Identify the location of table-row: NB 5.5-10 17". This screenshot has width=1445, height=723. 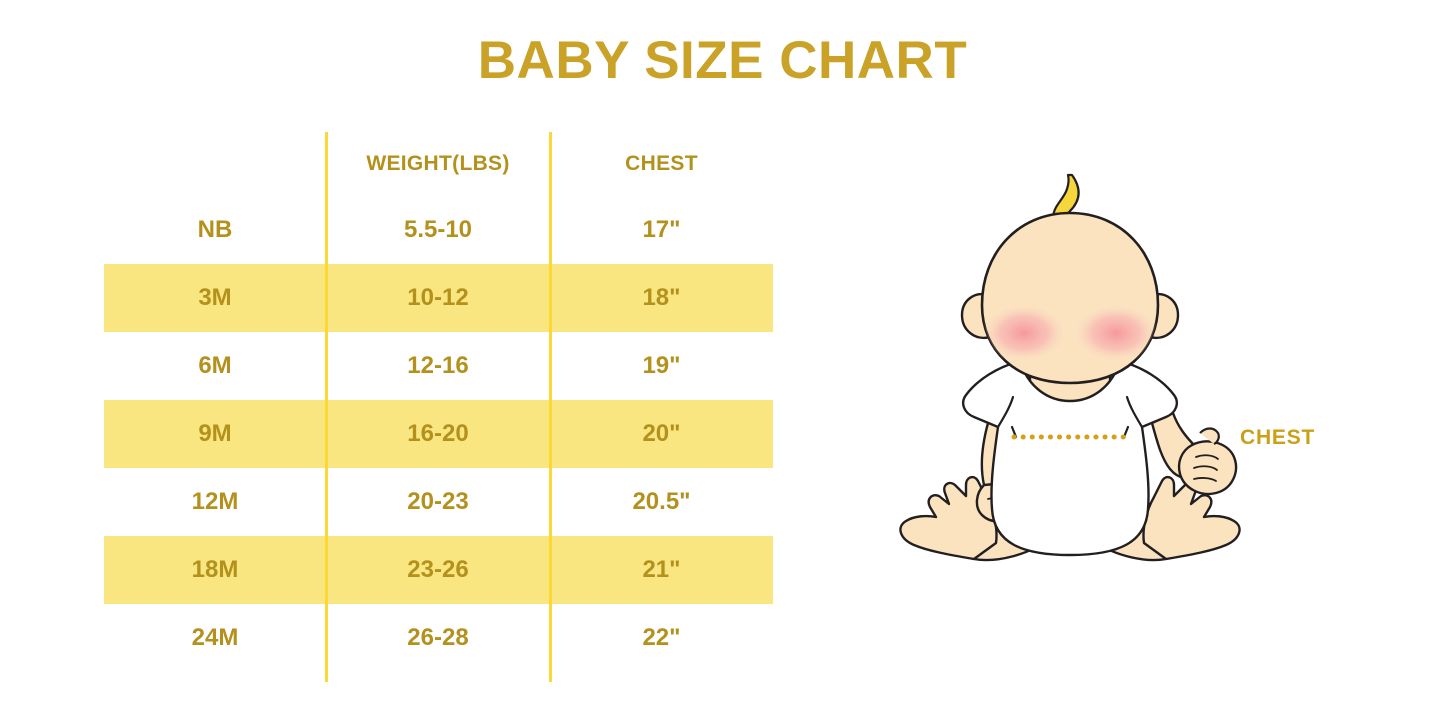
(438, 230).